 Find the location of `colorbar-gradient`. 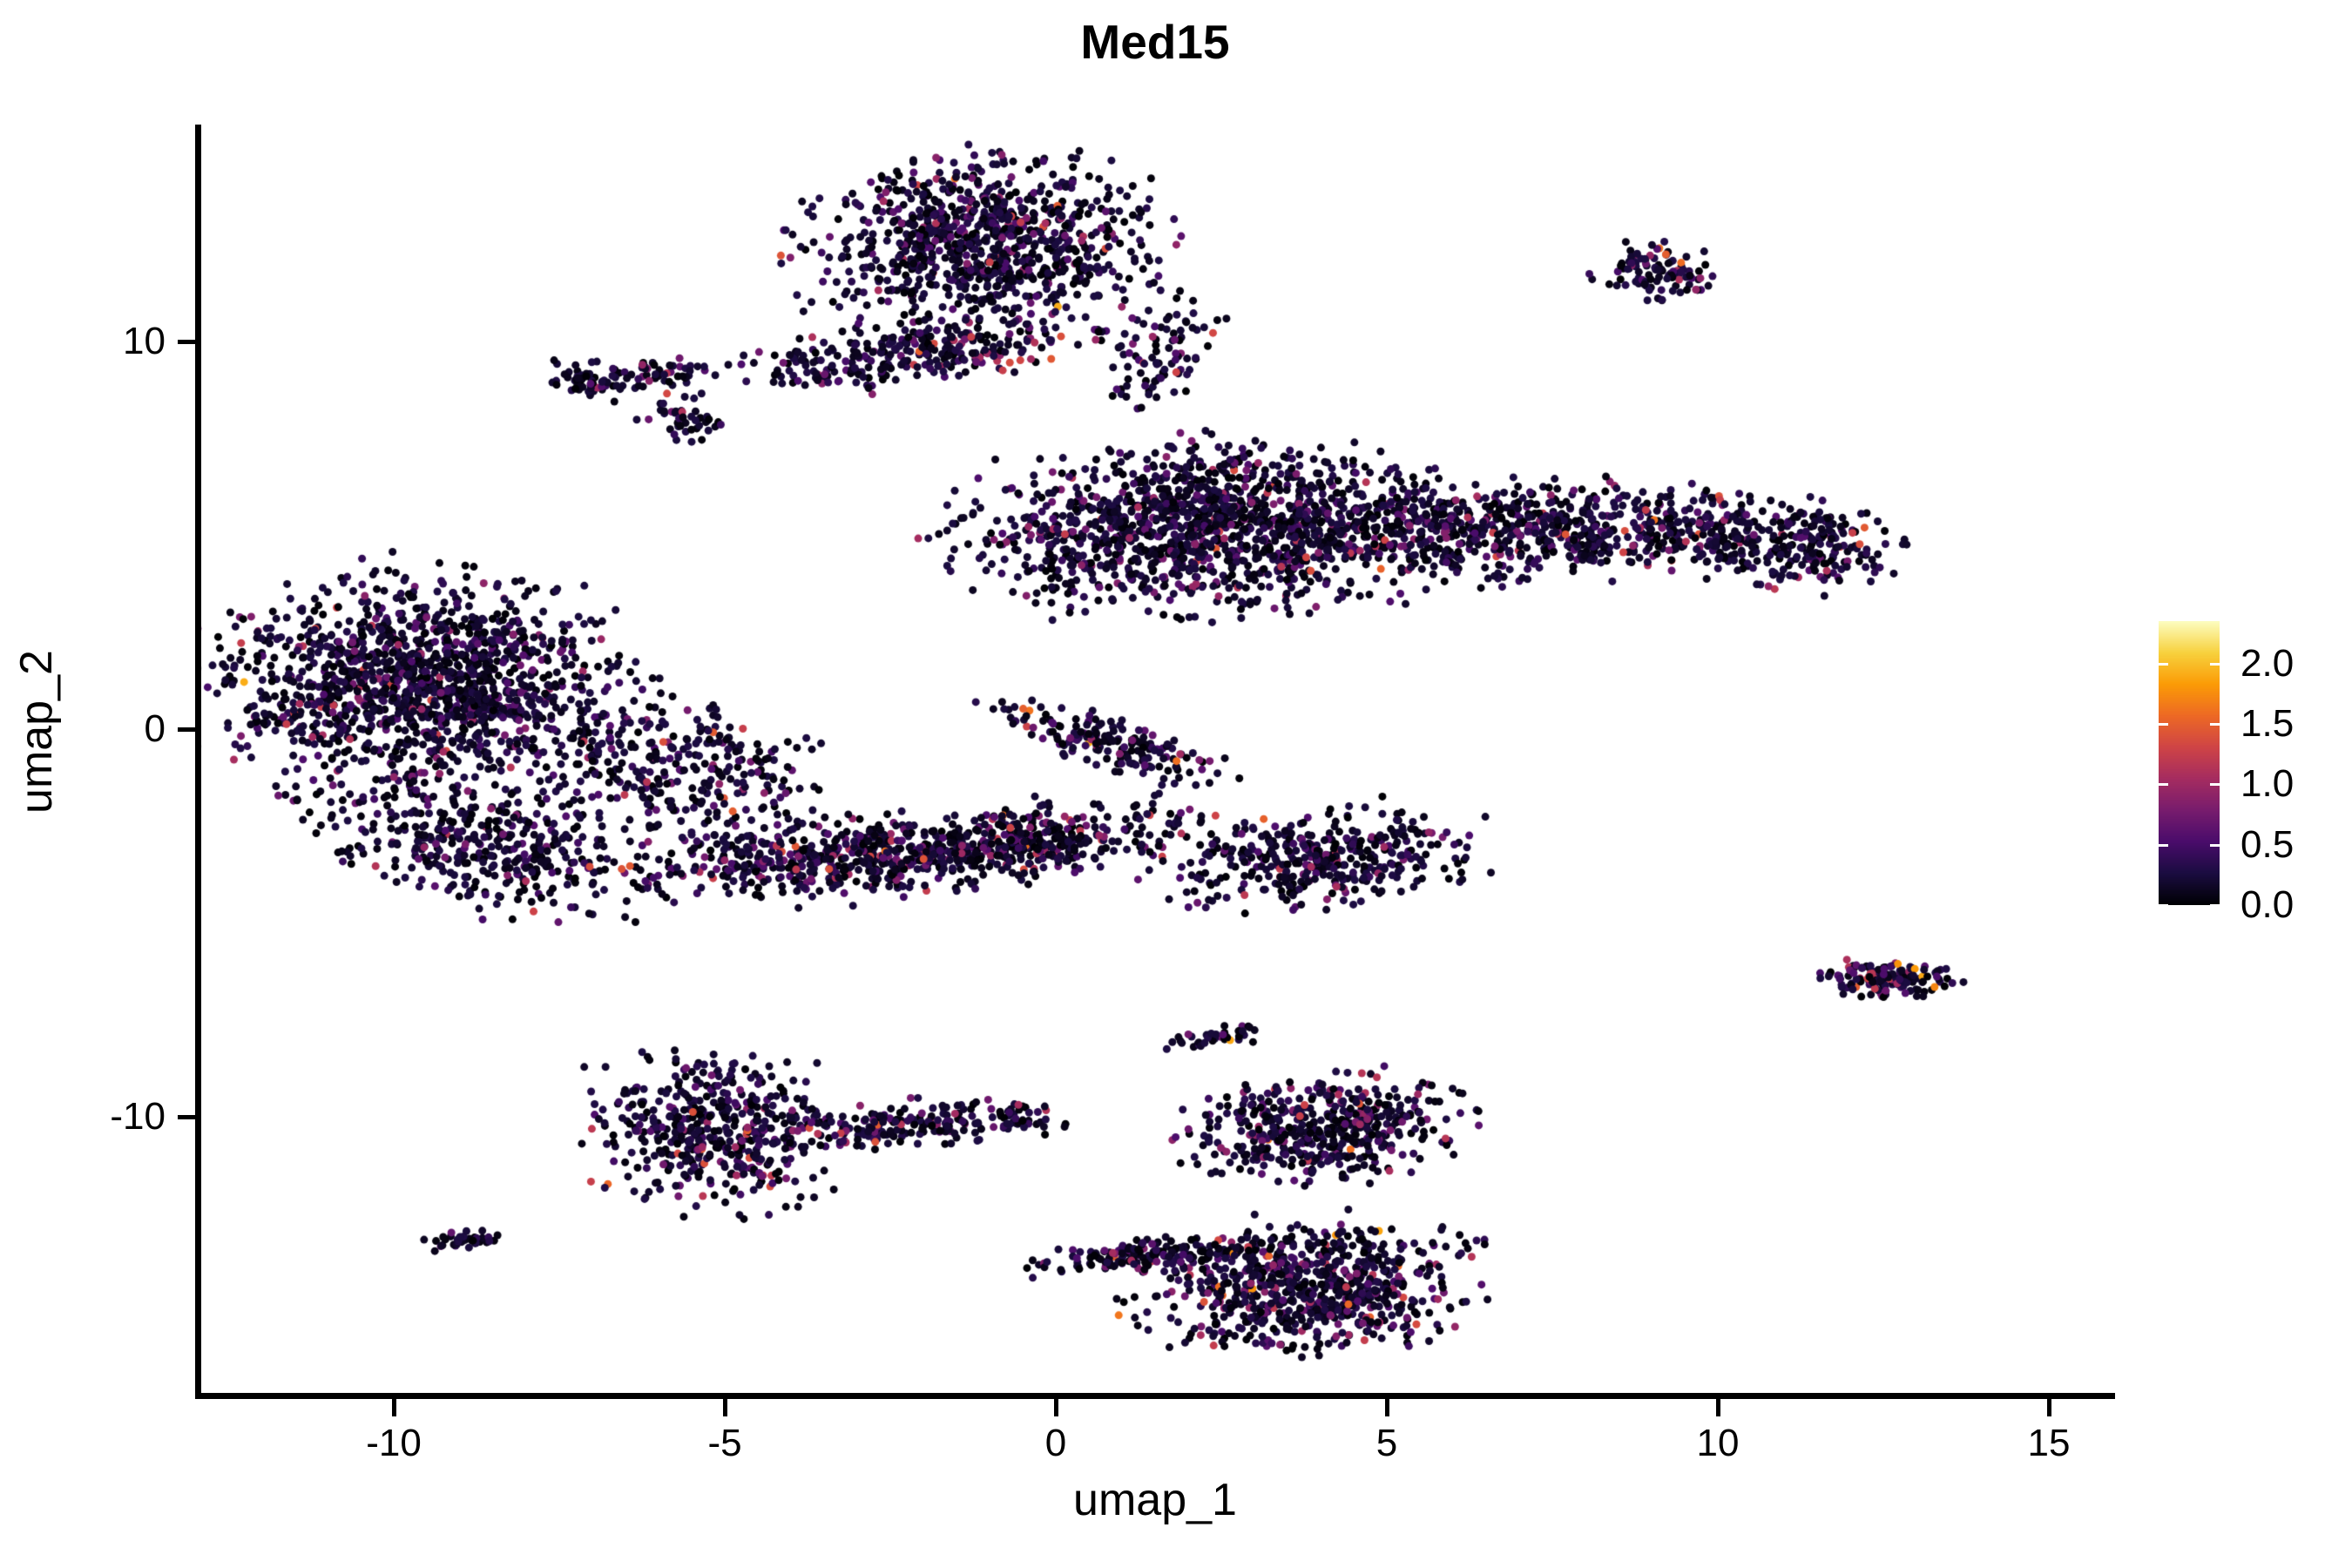

colorbar-gradient is located at coordinates (2190, 763).